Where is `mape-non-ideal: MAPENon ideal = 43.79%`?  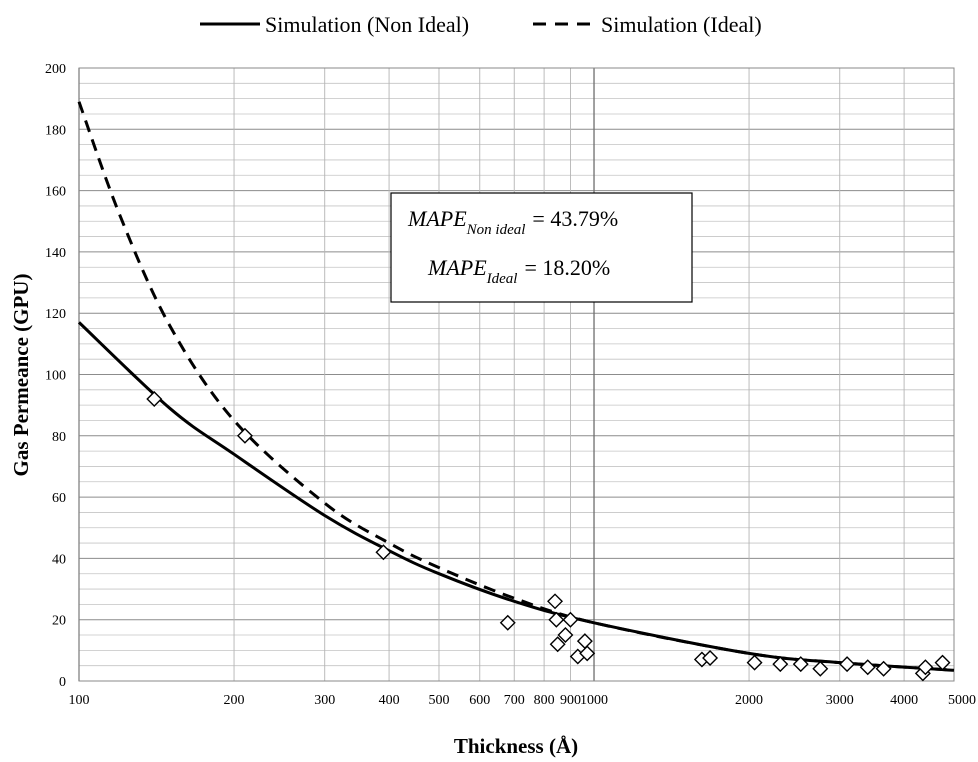
mape-non-ideal: MAPENon ideal = 43.79% is located at coordinates (512, 222).